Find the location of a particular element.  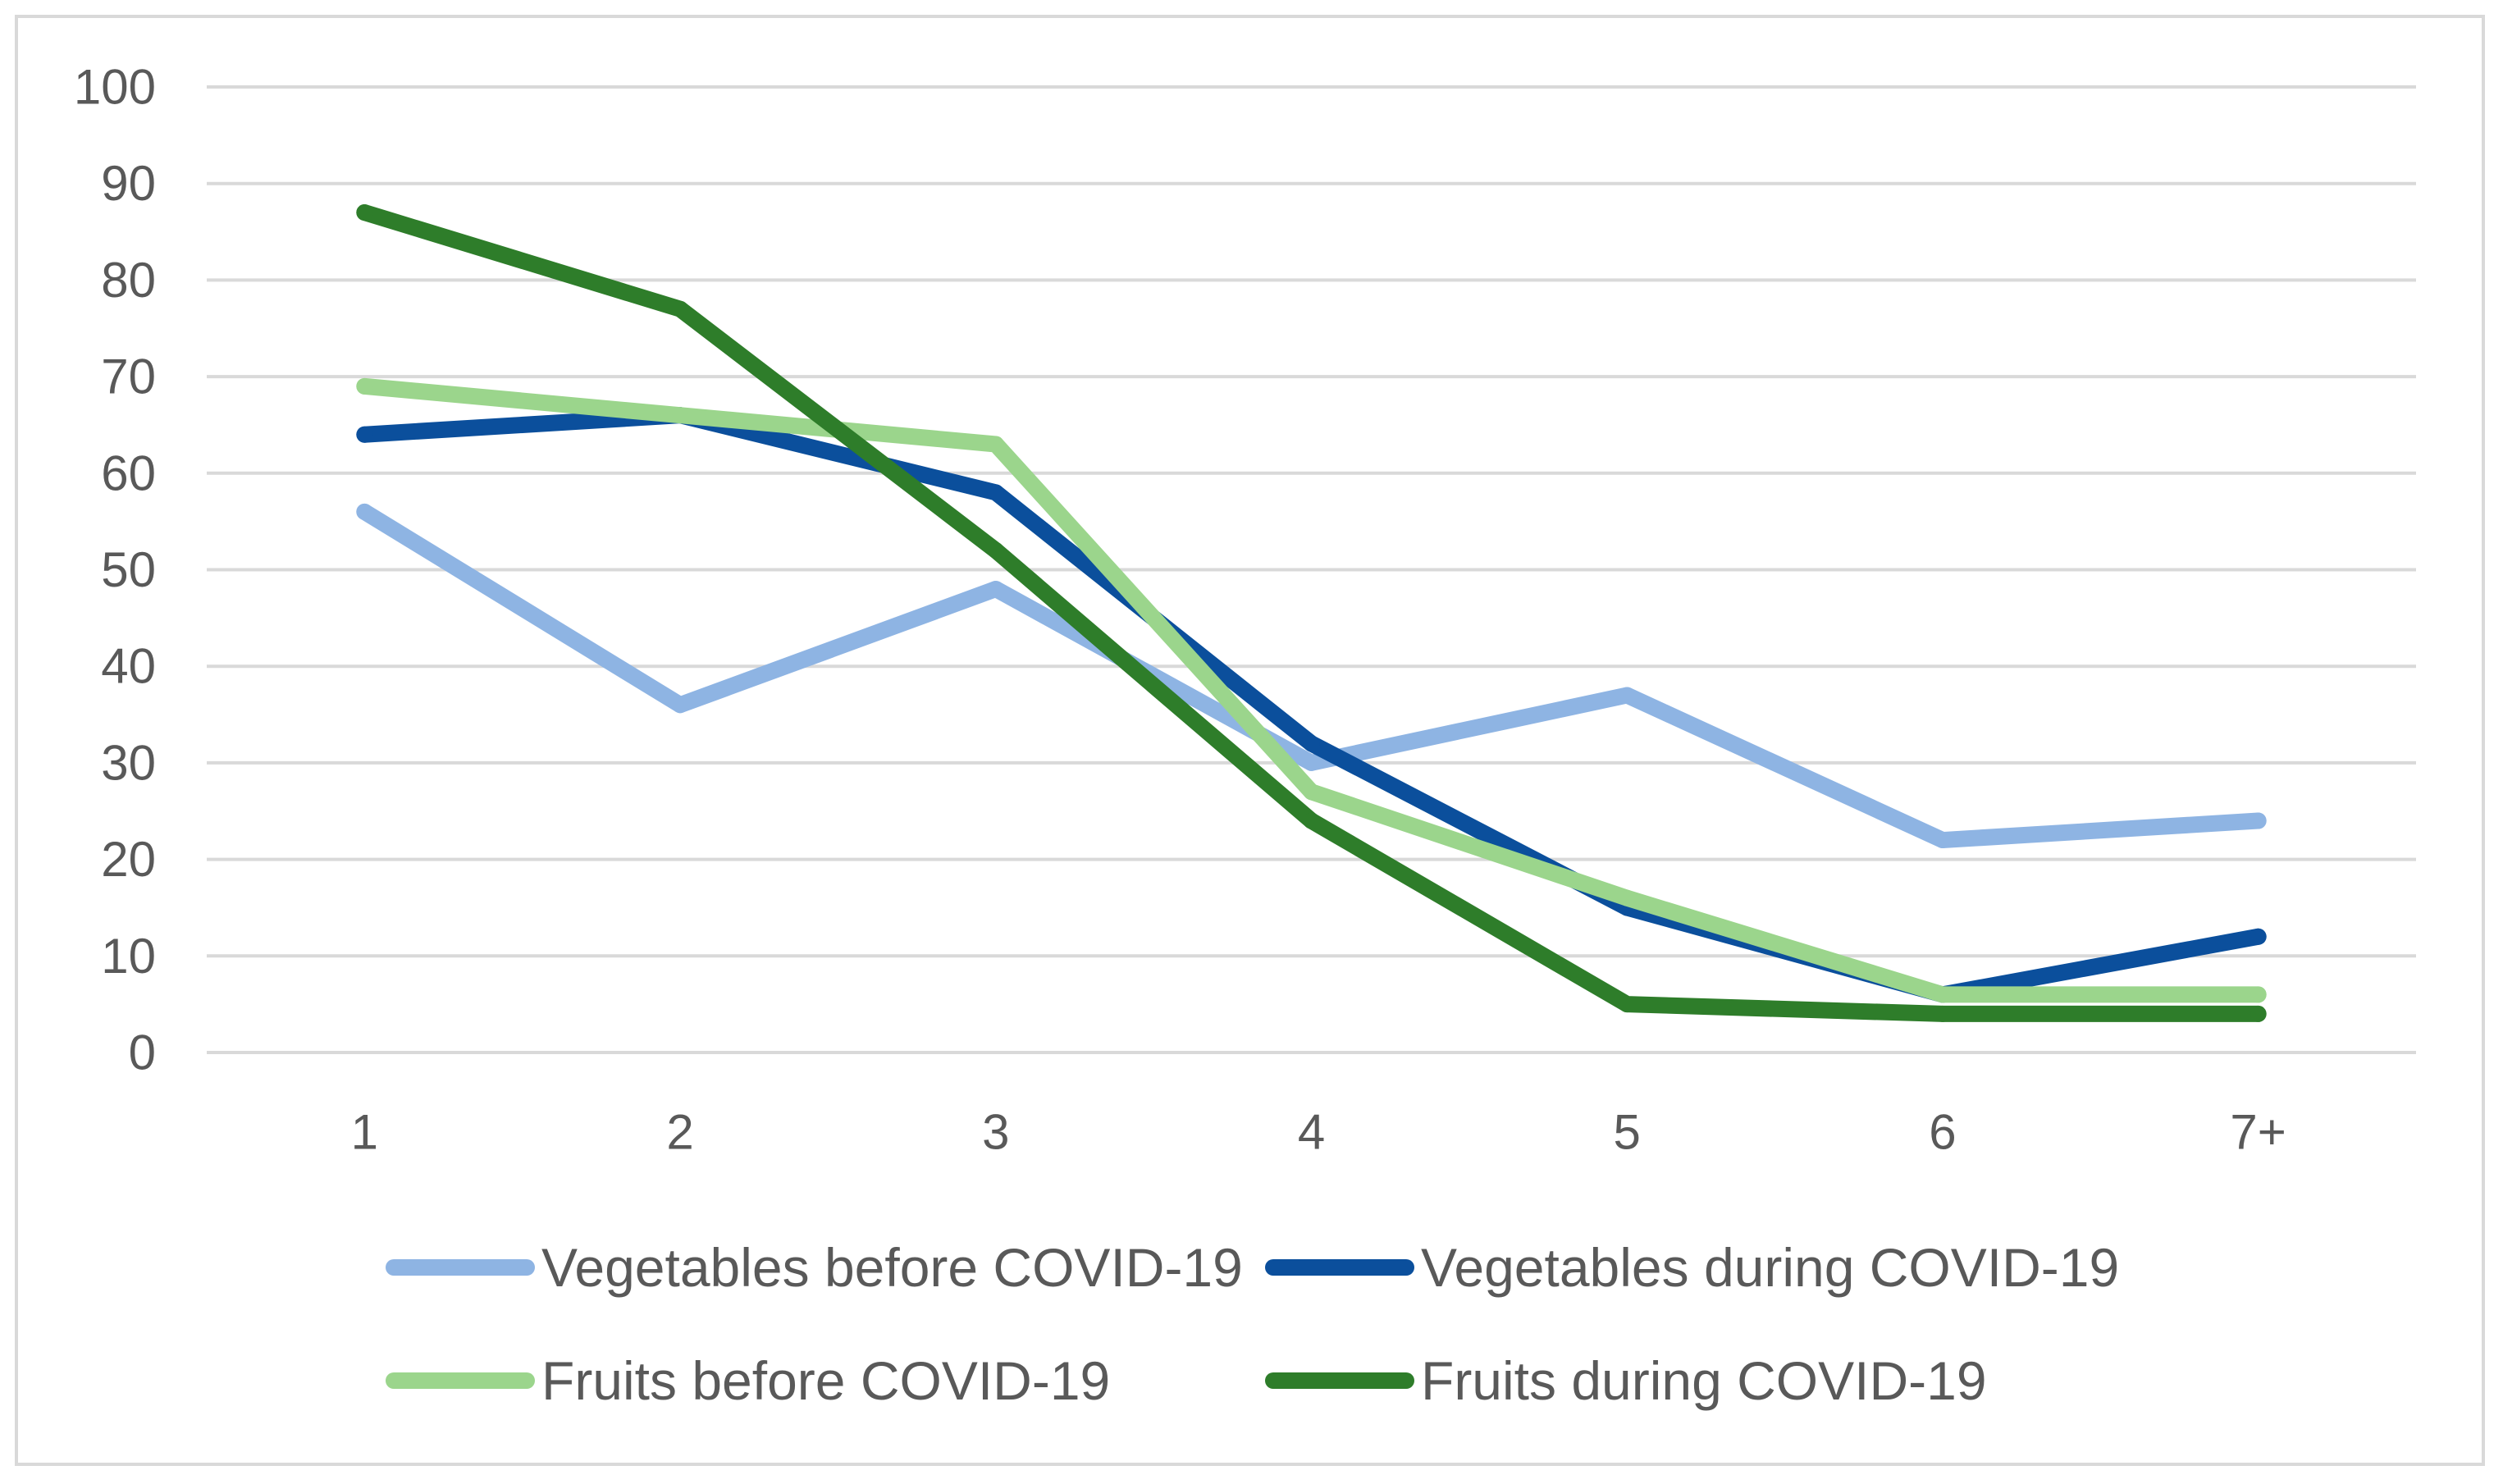

y-tick-label: 80 is located at coordinates (128, 280).